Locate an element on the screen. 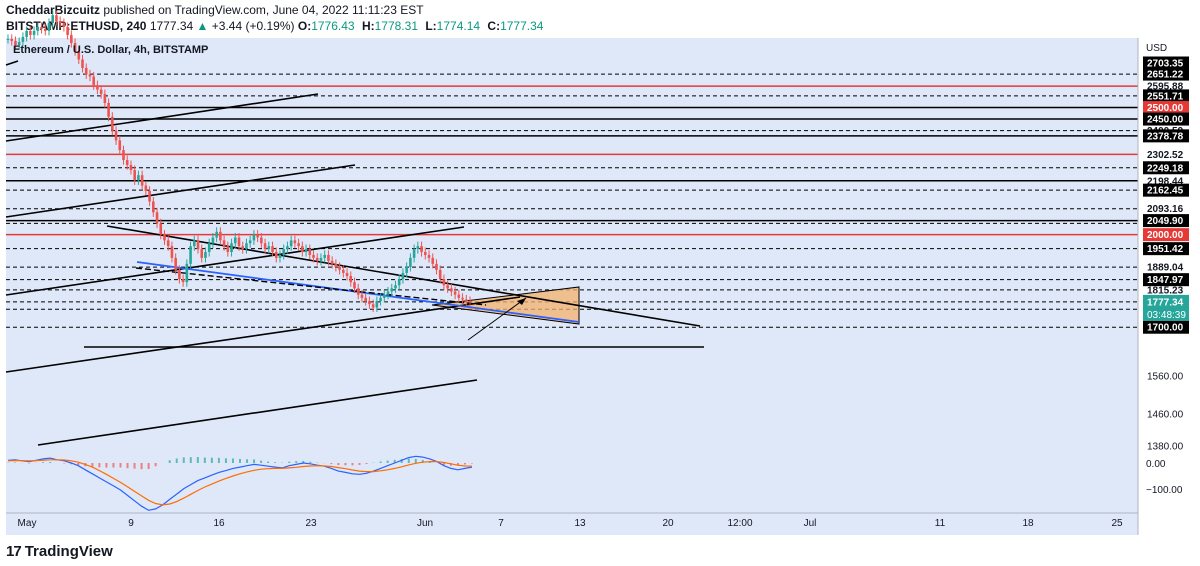  macd-line is located at coordinates (240, 483).